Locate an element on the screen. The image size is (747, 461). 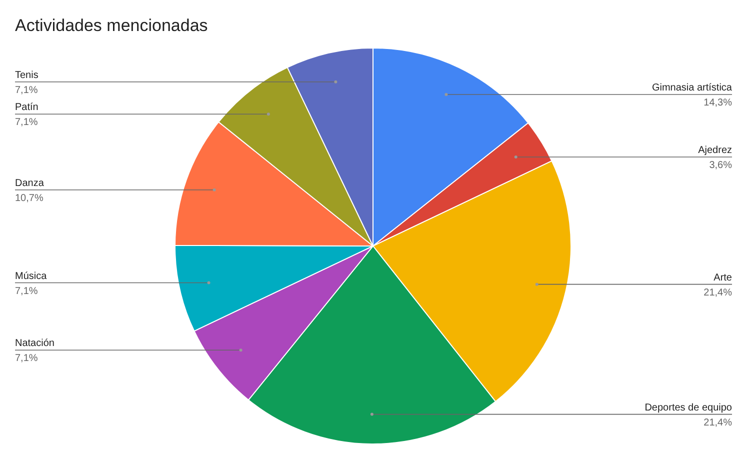
data-label: 14,3% is located at coordinates (718, 102).